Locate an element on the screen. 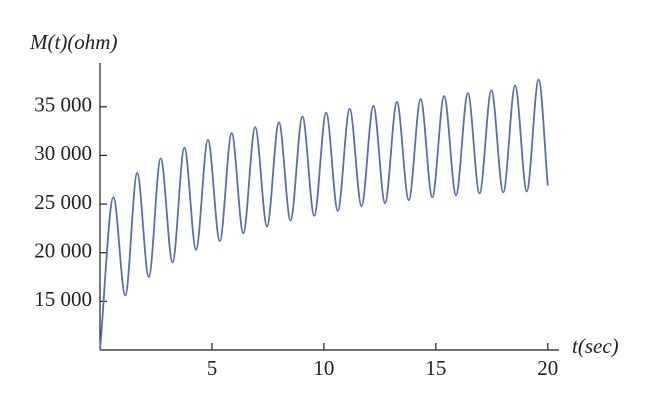  y-tick-label: 30 000 is located at coordinates (63, 153).